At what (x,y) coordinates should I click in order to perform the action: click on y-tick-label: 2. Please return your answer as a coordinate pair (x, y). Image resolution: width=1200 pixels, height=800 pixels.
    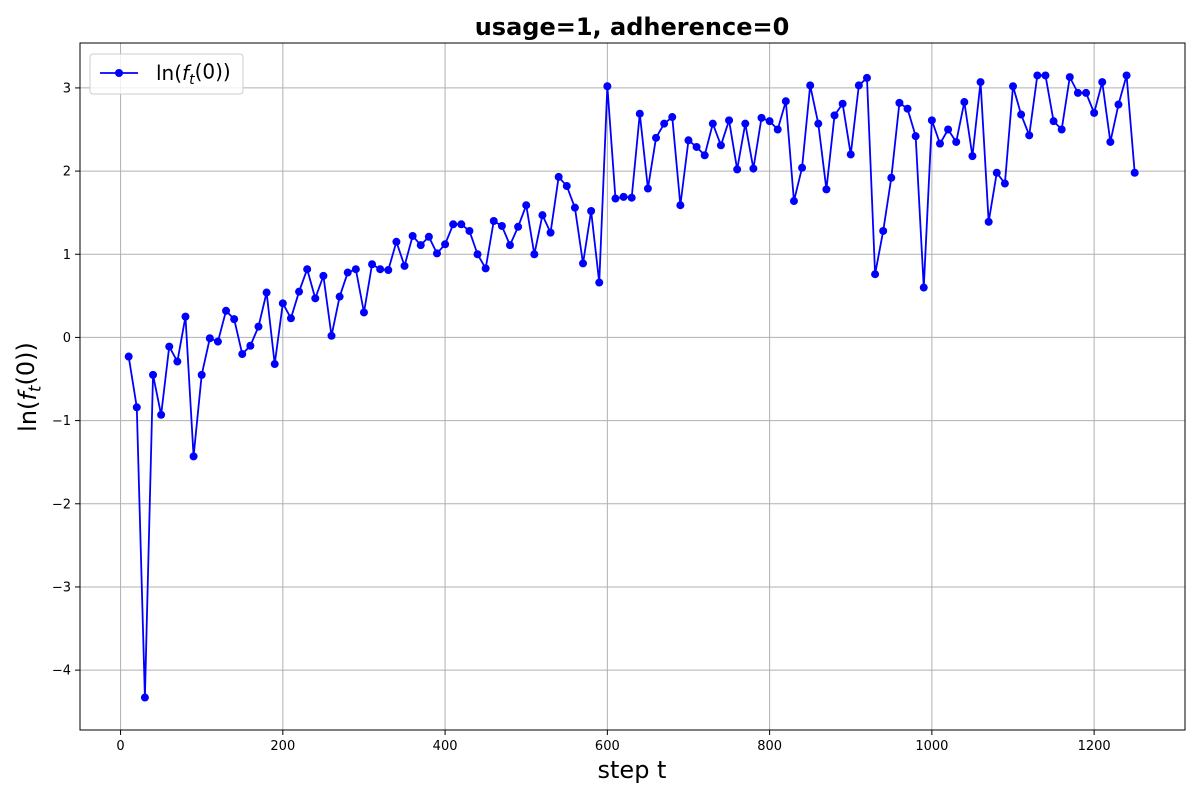
    Looking at the image, I should click on (67, 172).